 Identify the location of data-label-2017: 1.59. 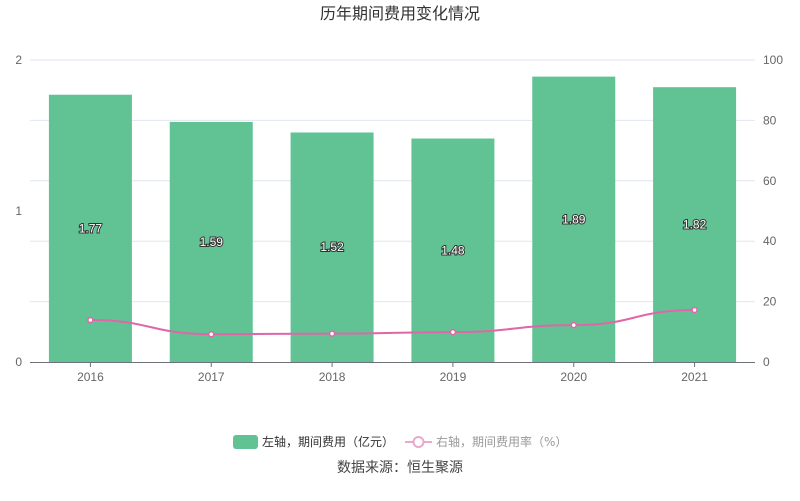
(212, 242).